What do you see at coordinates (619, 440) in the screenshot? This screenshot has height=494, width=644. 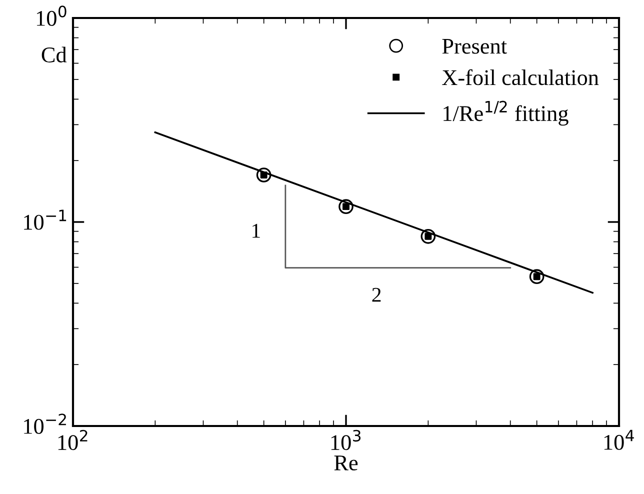 I see `x-tick-label: 10$^{4}$` at bounding box center [619, 440].